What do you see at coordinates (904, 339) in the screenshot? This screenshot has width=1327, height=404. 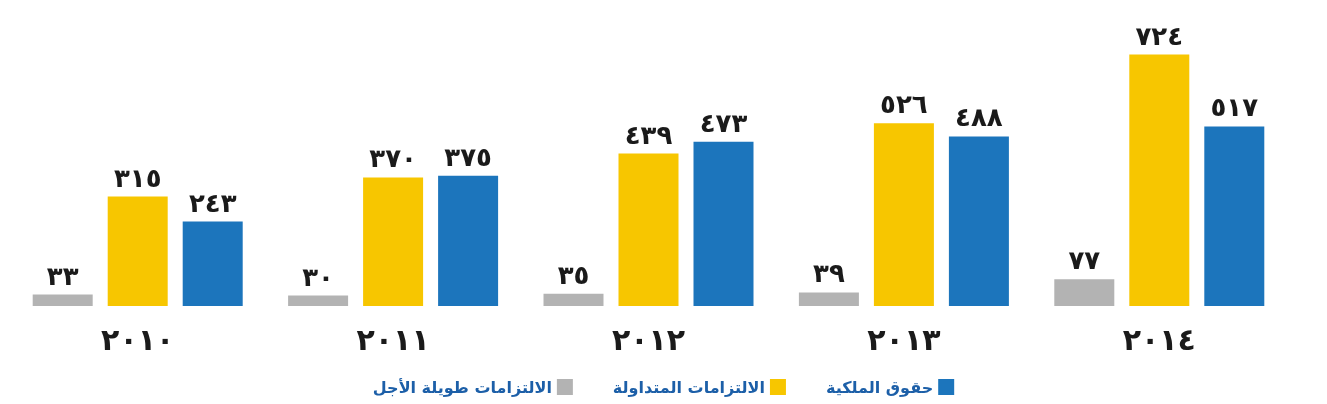 I see `x-tick-label: ٢٠١٣` at bounding box center [904, 339].